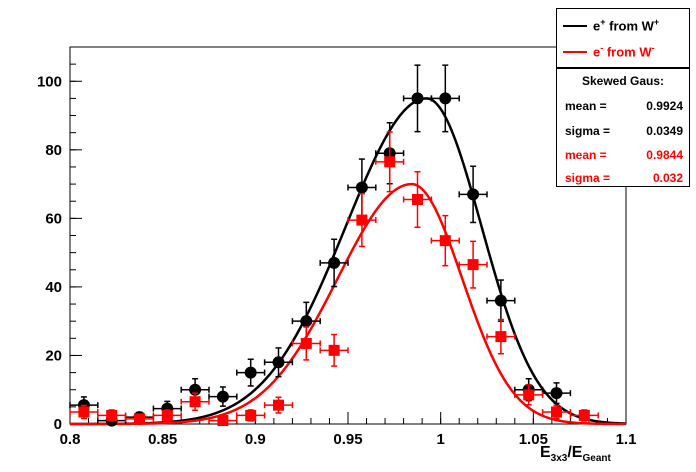 The height and width of the screenshot is (472, 696). I want to click on y-tick-label: 0, so click(58, 424).